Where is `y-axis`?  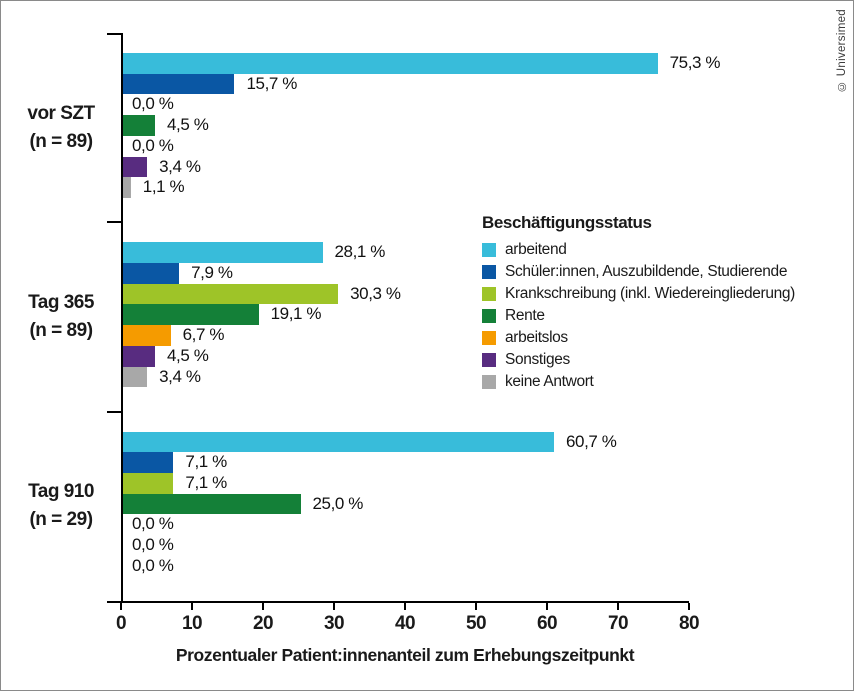 y-axis is located at coordinates (122, 318).